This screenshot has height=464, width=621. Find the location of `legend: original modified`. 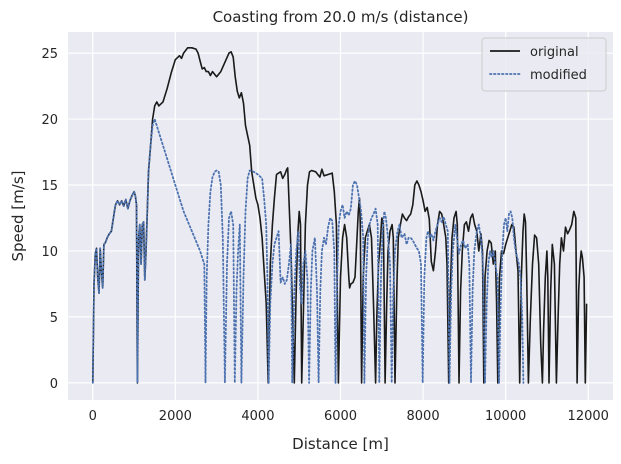

legend: original modified is located at coordinates (544, 64).